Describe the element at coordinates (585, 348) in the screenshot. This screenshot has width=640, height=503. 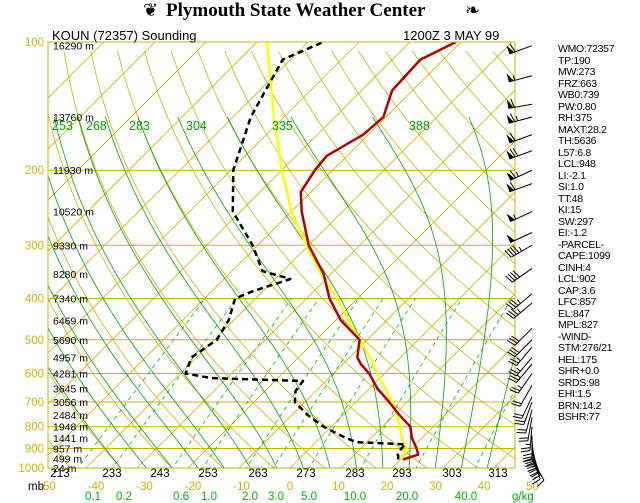
I see `index-entry: STM:276/21` at that location.